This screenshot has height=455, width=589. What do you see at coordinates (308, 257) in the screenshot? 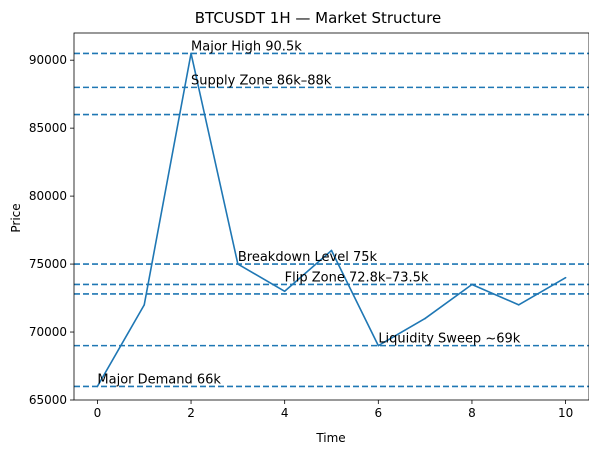
I see `annotation-label: Breakdown Level 75k` at bounding box center [308, 257].